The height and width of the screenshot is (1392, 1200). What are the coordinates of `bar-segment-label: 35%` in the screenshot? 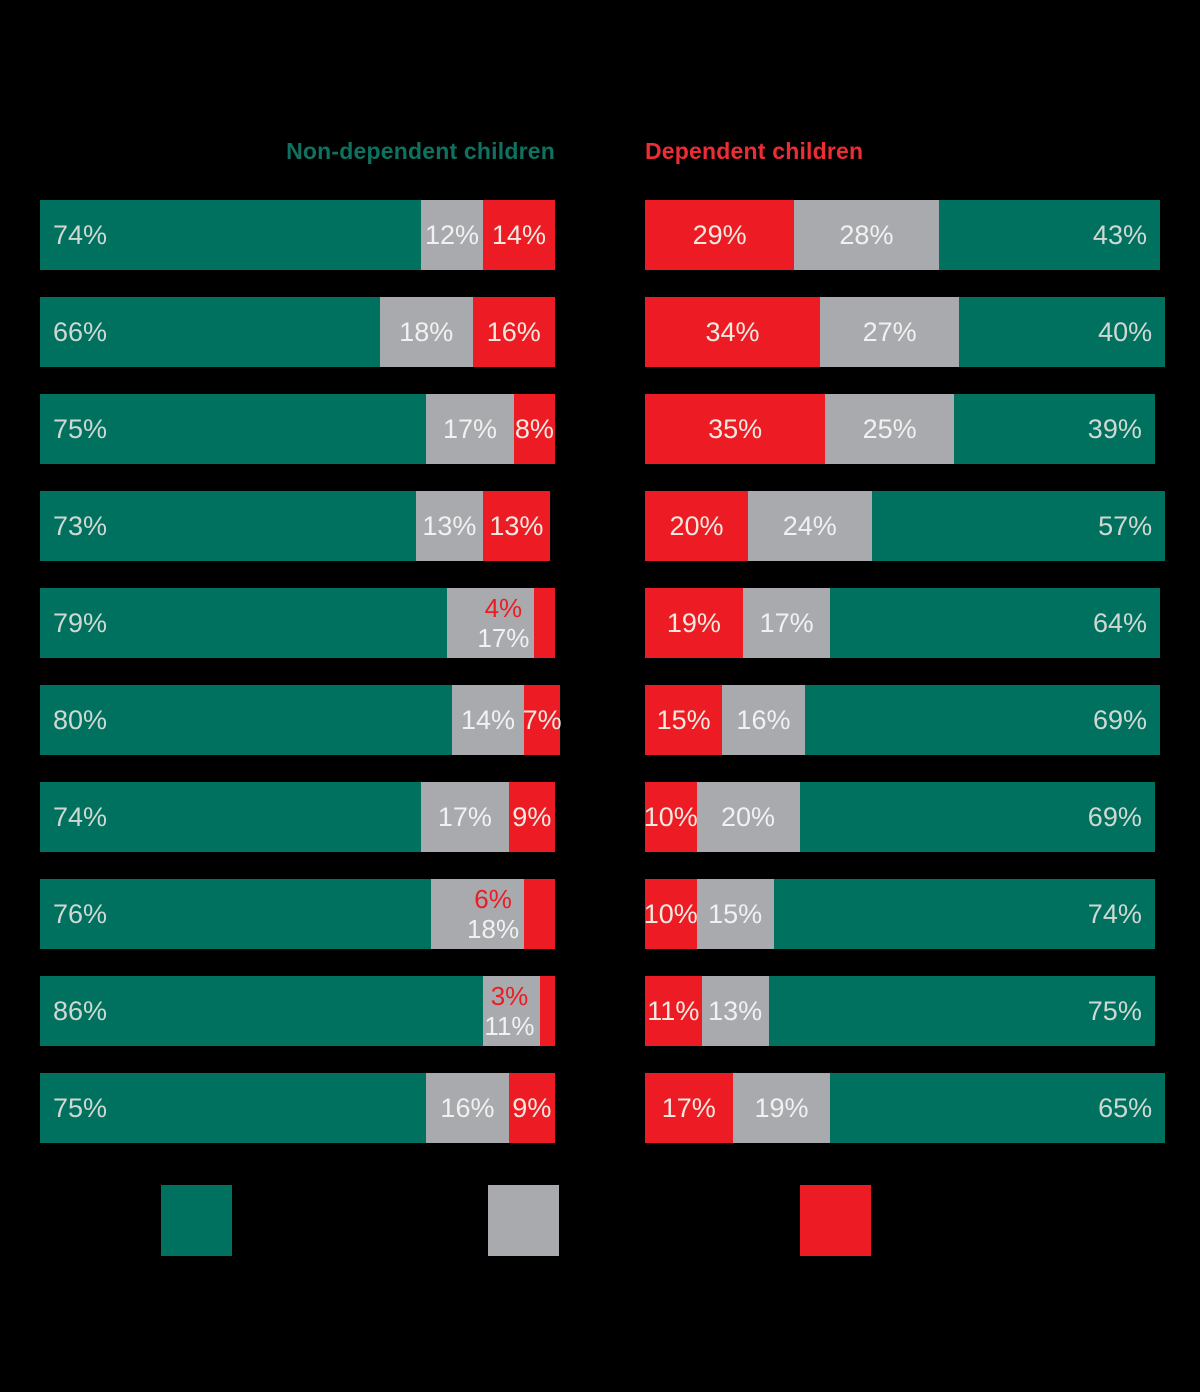 It's located at (735, 428).